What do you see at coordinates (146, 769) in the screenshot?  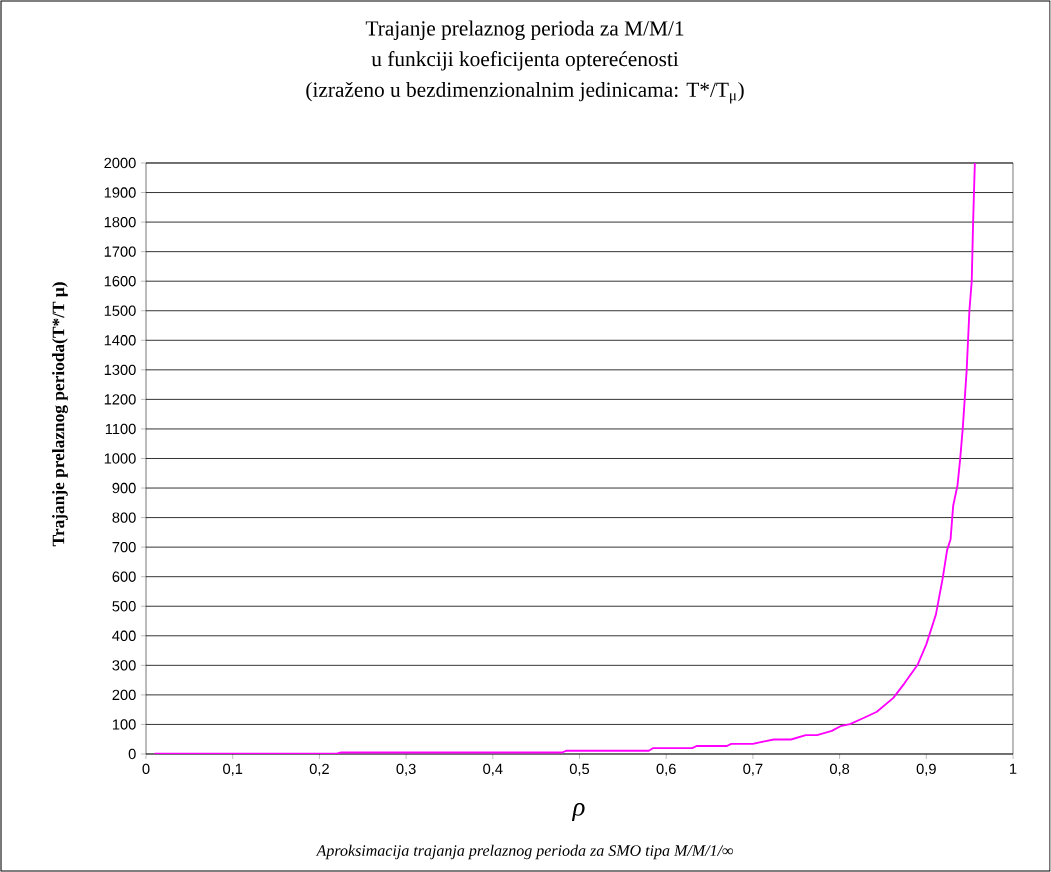 I see `x-tick-label: 0` at bounding box center [146, 769].